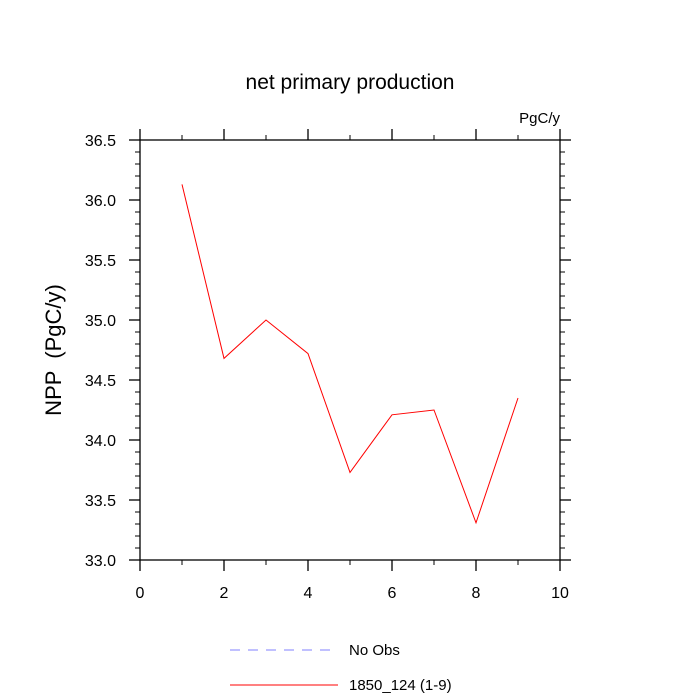 The image size is (700, 700). I want to click on y-tick-label: 34.0, so click(100, 441).